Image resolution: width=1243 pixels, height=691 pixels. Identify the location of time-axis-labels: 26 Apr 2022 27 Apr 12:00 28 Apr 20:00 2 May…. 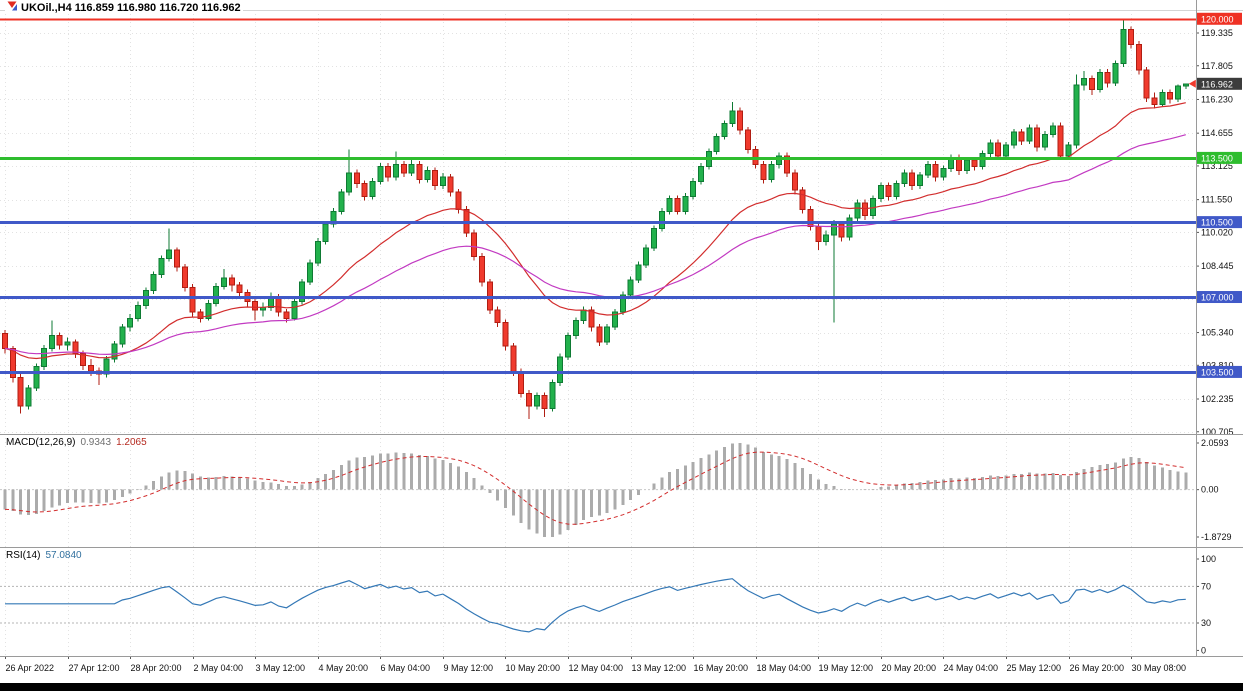
(596, 664).